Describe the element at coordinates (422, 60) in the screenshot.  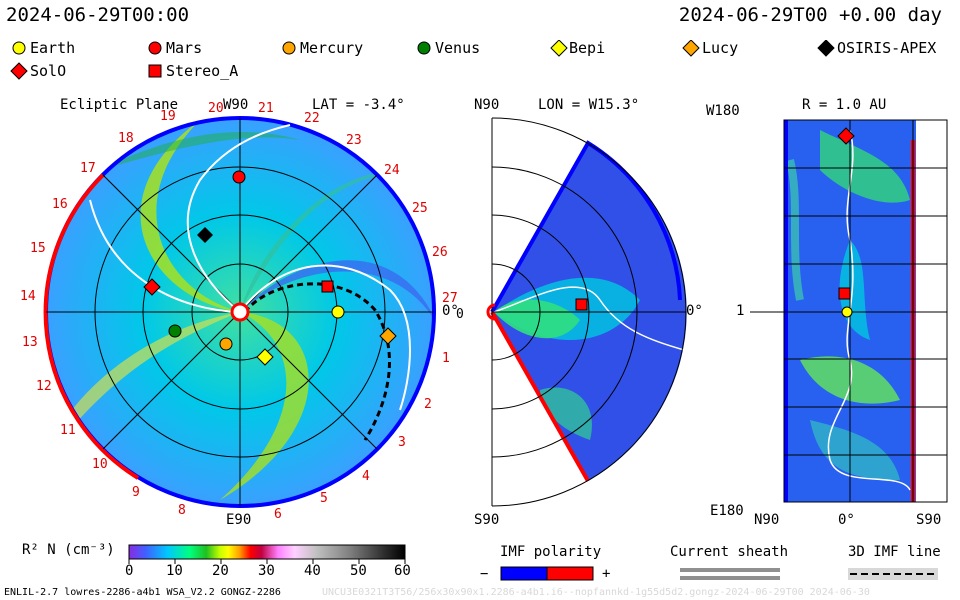
I see `legend-markers` at that location.